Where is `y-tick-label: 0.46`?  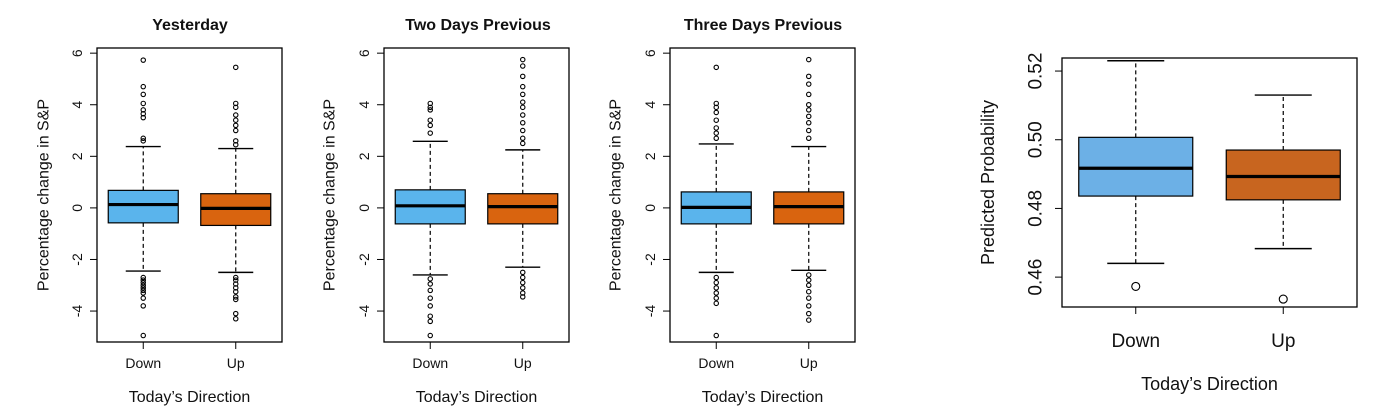
y-tick-label: 0.46 is located at coordinates (1036, 277).